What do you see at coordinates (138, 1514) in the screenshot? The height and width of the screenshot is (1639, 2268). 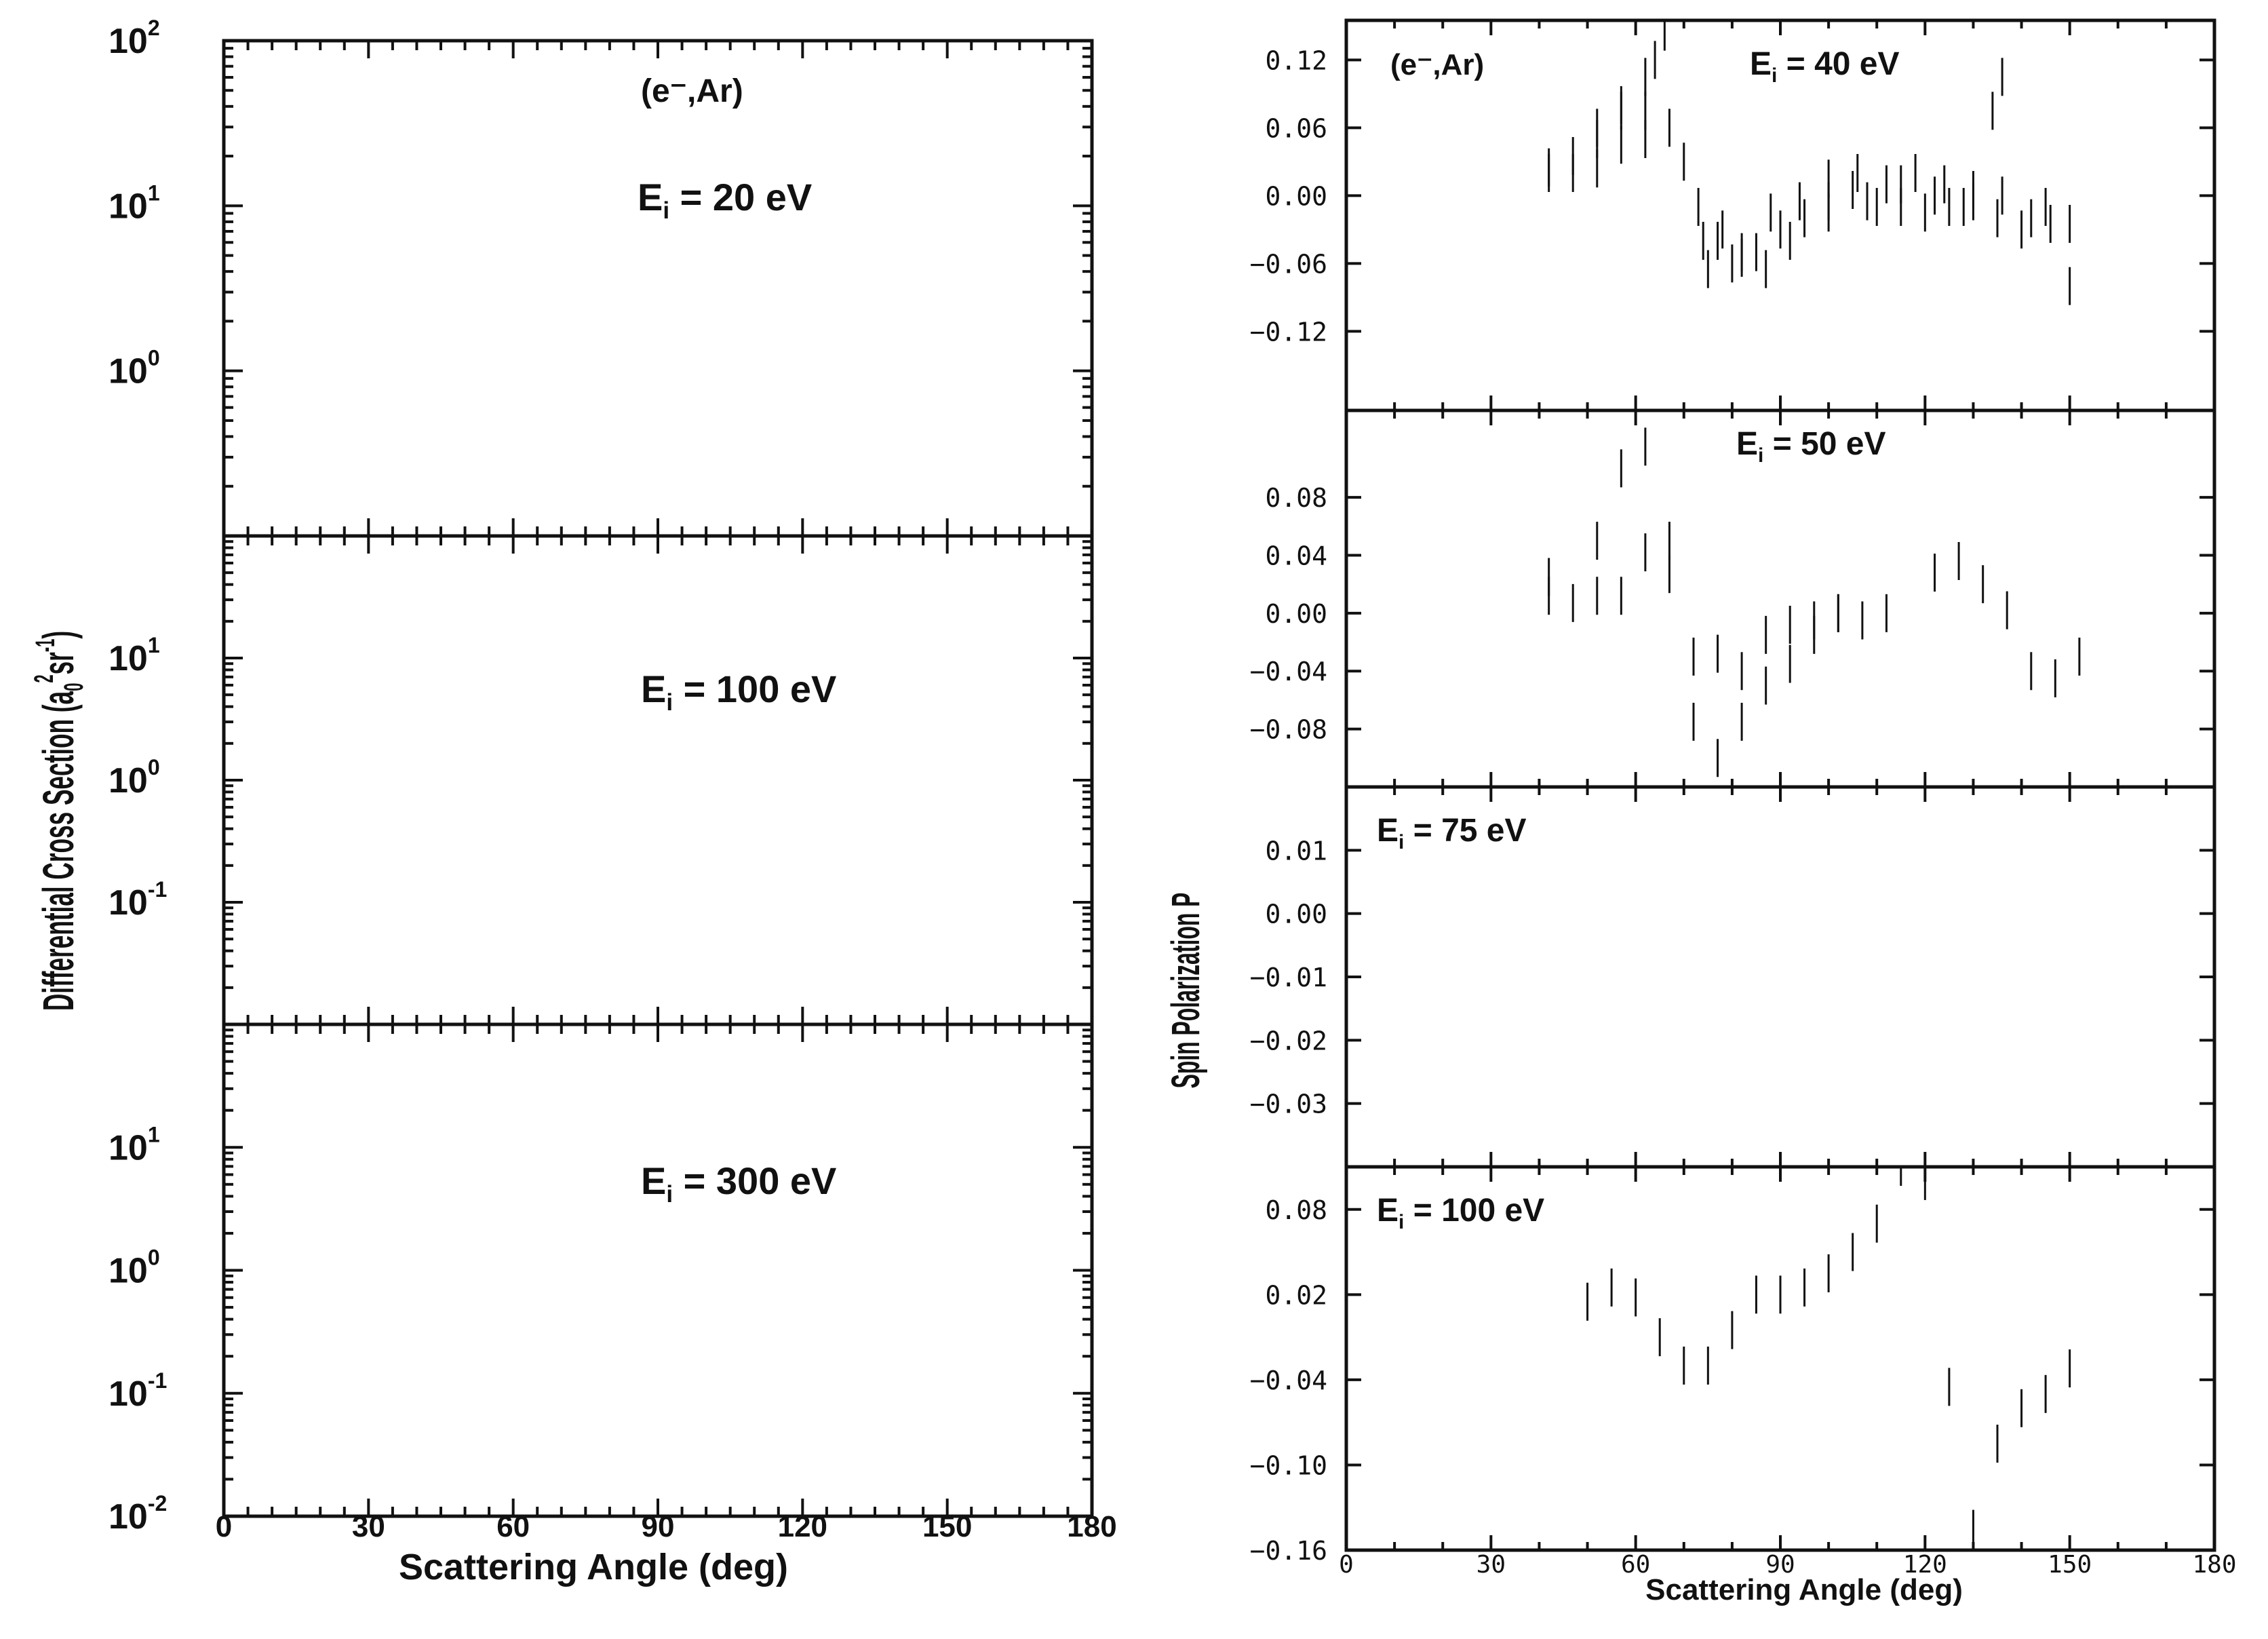 I see `y-tick-label: 10⁻²` at bounding box center [138, 1514].